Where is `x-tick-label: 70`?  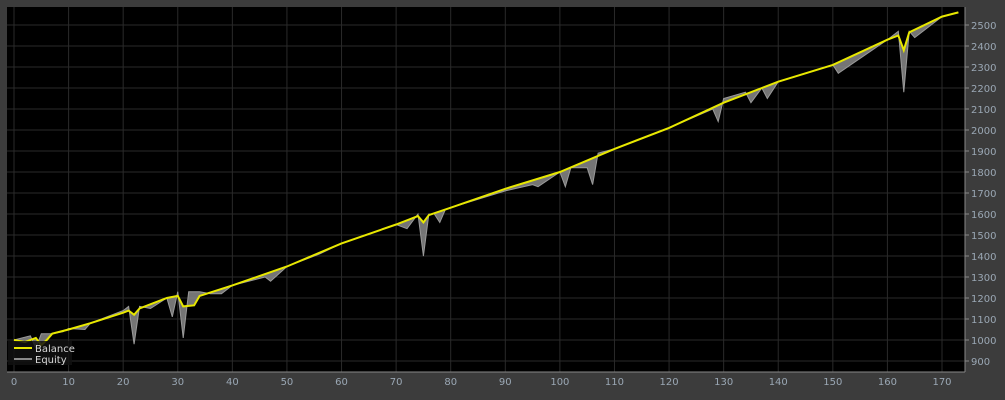
x-tick-label: 70 is located at coordinates (396, 382).